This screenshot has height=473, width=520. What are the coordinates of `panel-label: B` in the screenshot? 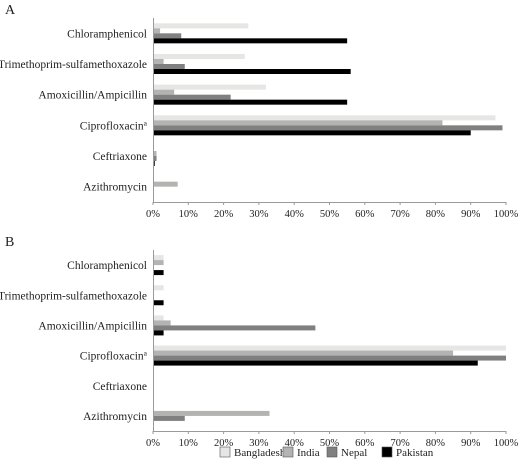 It's located at (9, 242).